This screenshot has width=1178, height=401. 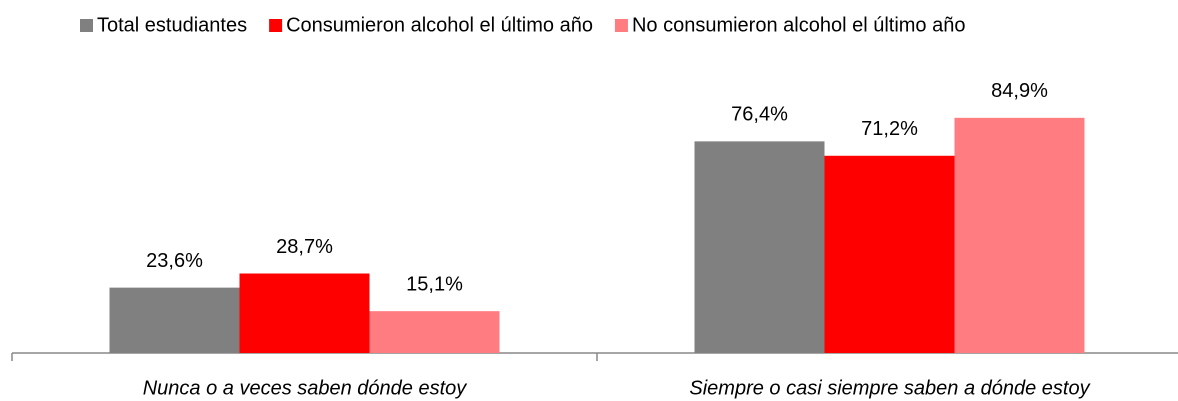 What do you see at coordinates (1019, 91) in the screenshot?
I see `data-label: 84,9%` at bounding box center [1019, 91].